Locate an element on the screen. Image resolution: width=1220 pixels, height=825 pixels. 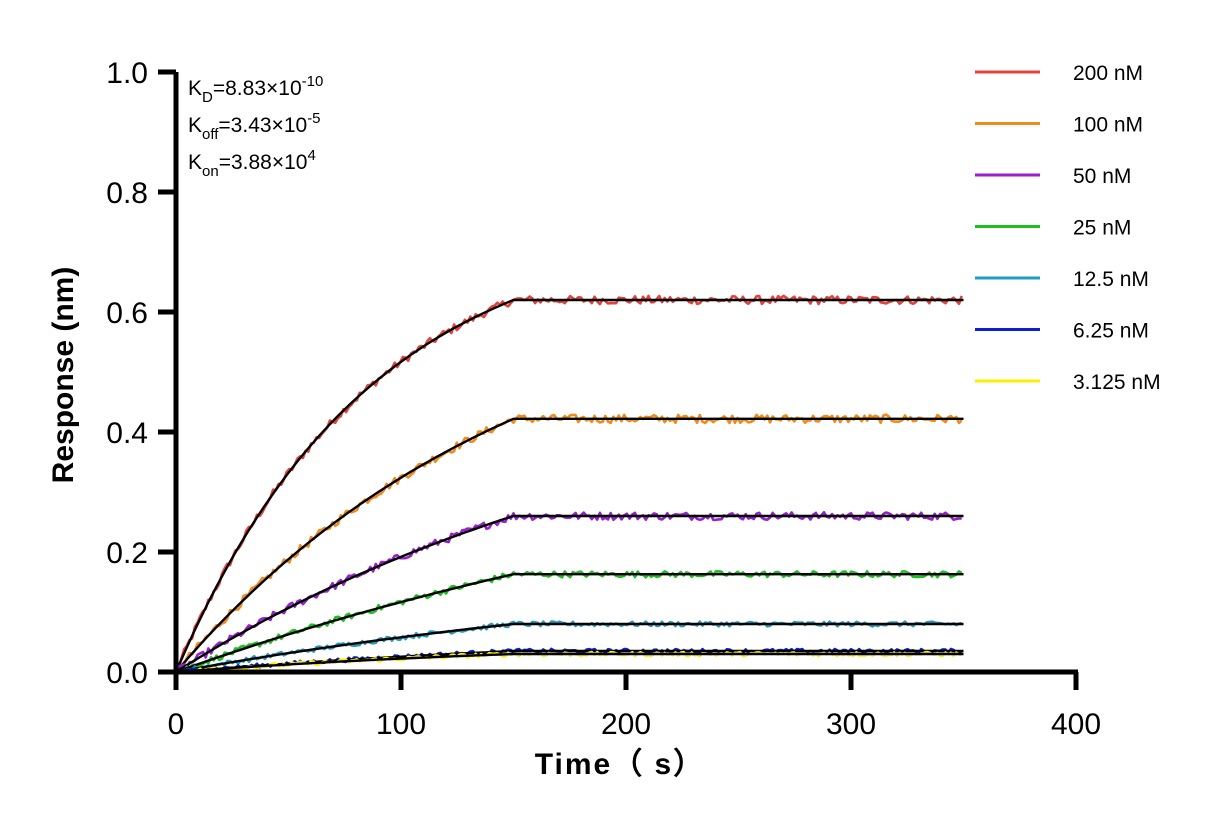
x-tick-label: 400 is located at coordinates (1076, 724).